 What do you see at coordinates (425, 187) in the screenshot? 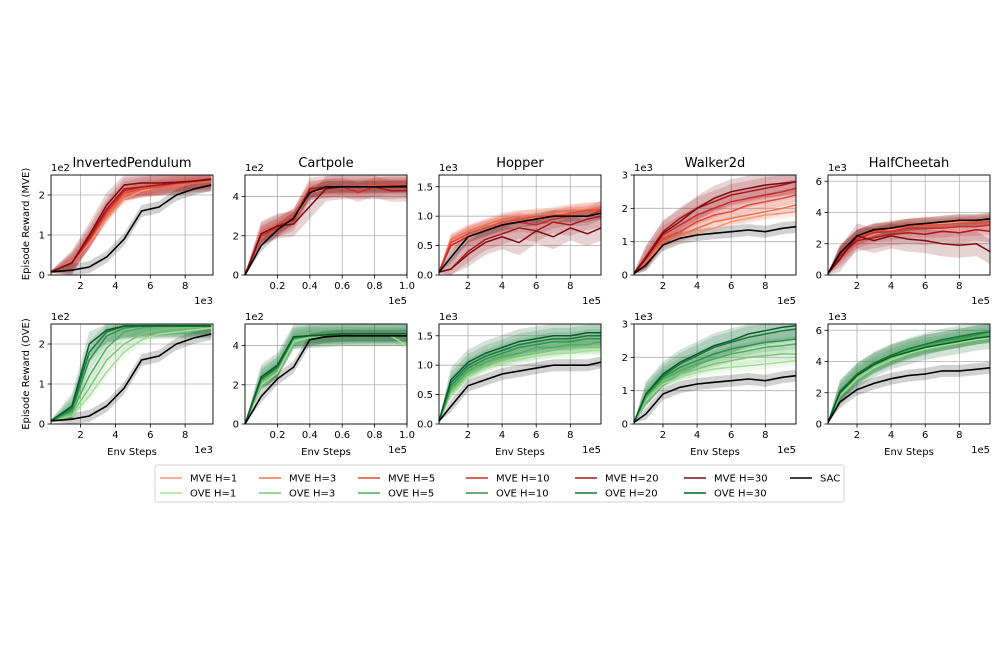
I see `y-tick-label: 1.5` at bounding box center [425, 187].